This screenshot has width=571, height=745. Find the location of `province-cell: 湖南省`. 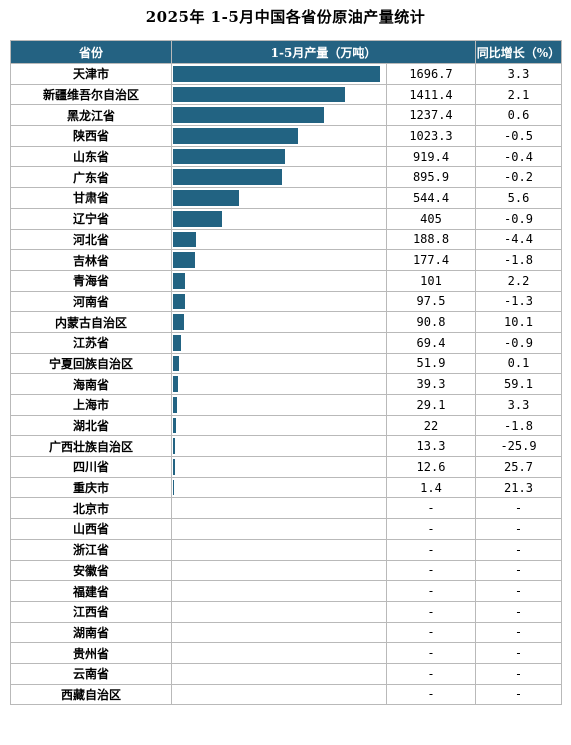

province-cell: 湖南省 is located at coordinates (91, 632).